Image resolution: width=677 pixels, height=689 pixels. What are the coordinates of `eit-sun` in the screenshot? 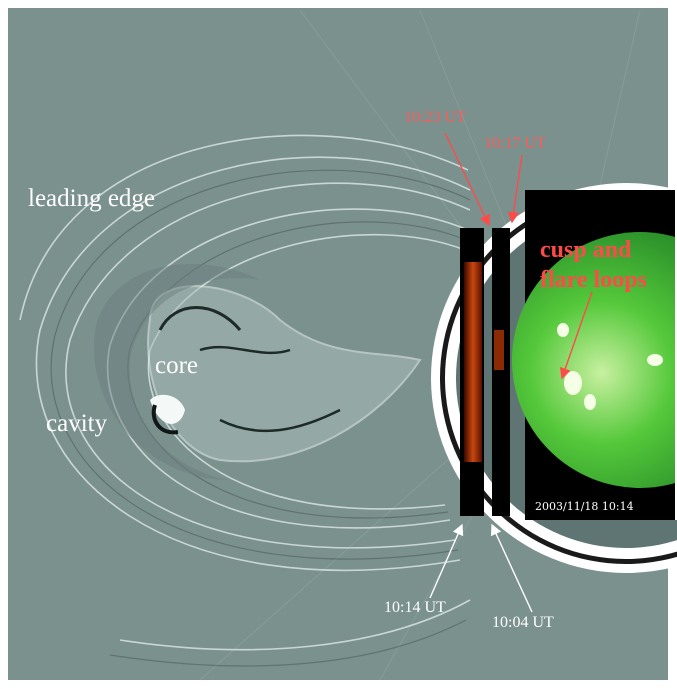 It's located at (594, 360).